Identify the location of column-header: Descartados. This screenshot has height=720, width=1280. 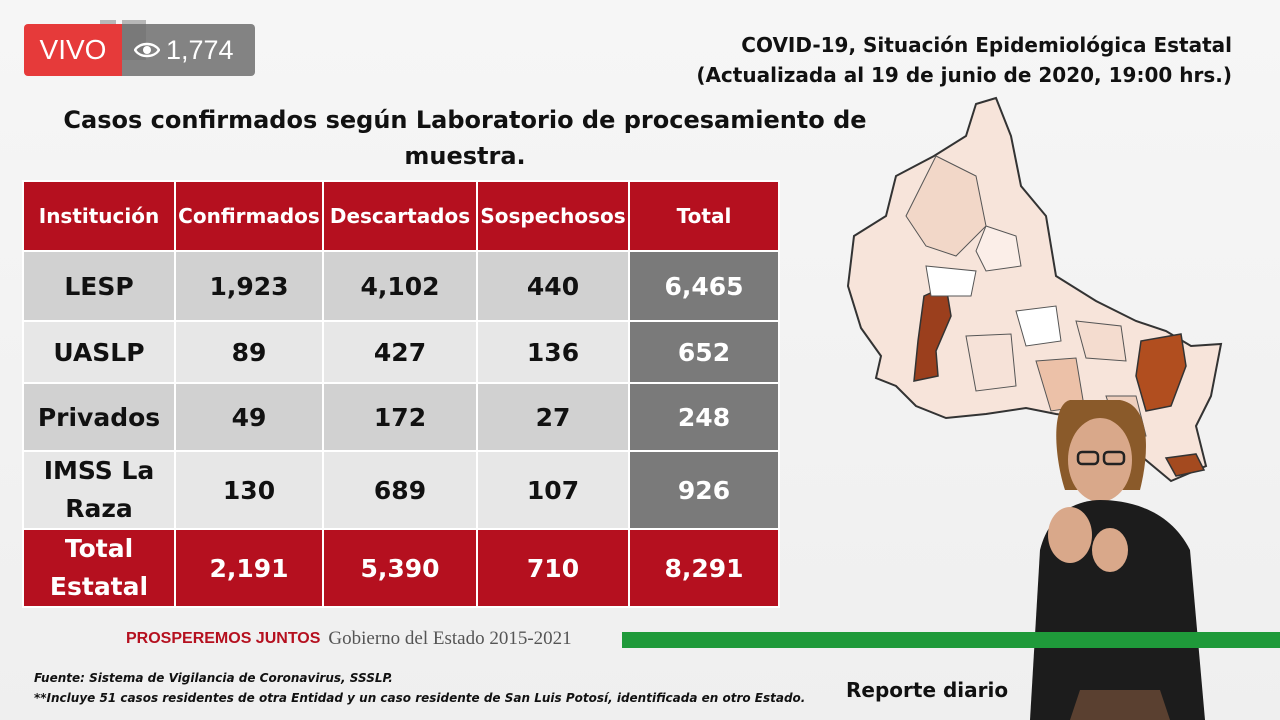
(400, 216).